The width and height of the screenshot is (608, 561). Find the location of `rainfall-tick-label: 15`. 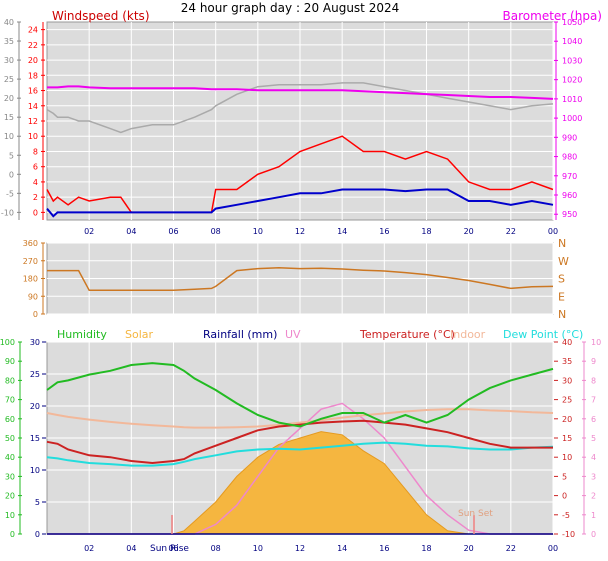

rainfall-tick-label: 15 is located at coordinates (35, 438).